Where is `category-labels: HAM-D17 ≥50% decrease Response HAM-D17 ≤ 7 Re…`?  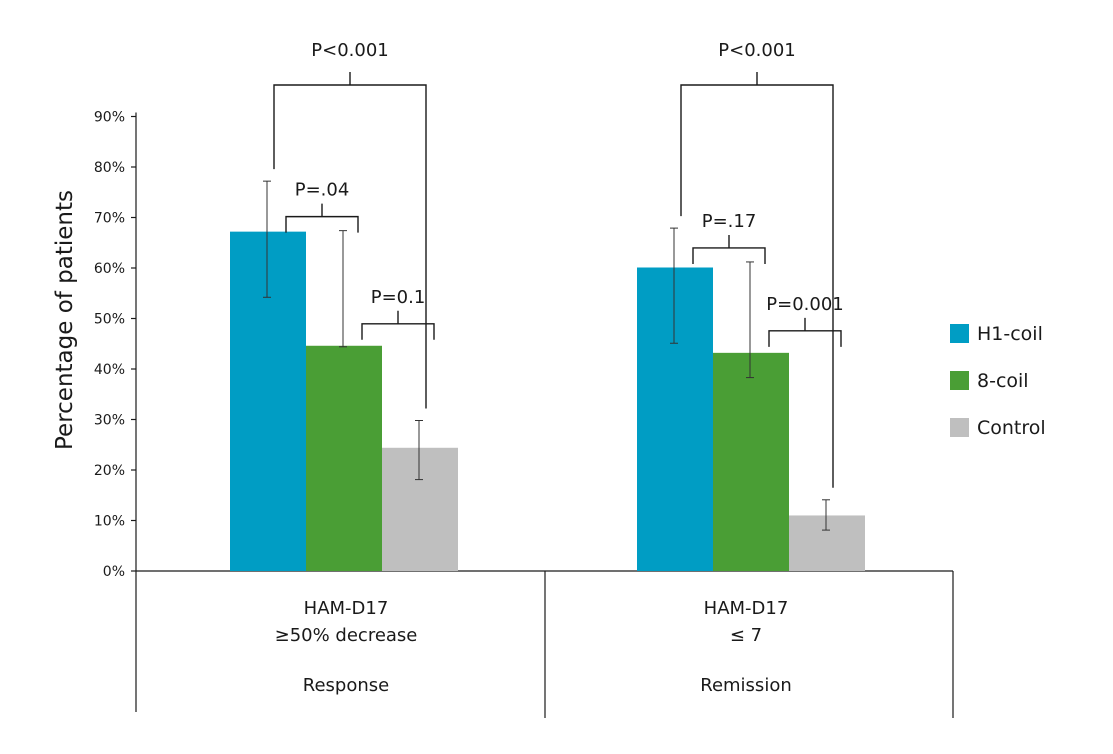 category-labels: HAM-D17 ≥50% decrease Response HAM-D17 ≤ 7 Re… is located at coordinates (533, 647).